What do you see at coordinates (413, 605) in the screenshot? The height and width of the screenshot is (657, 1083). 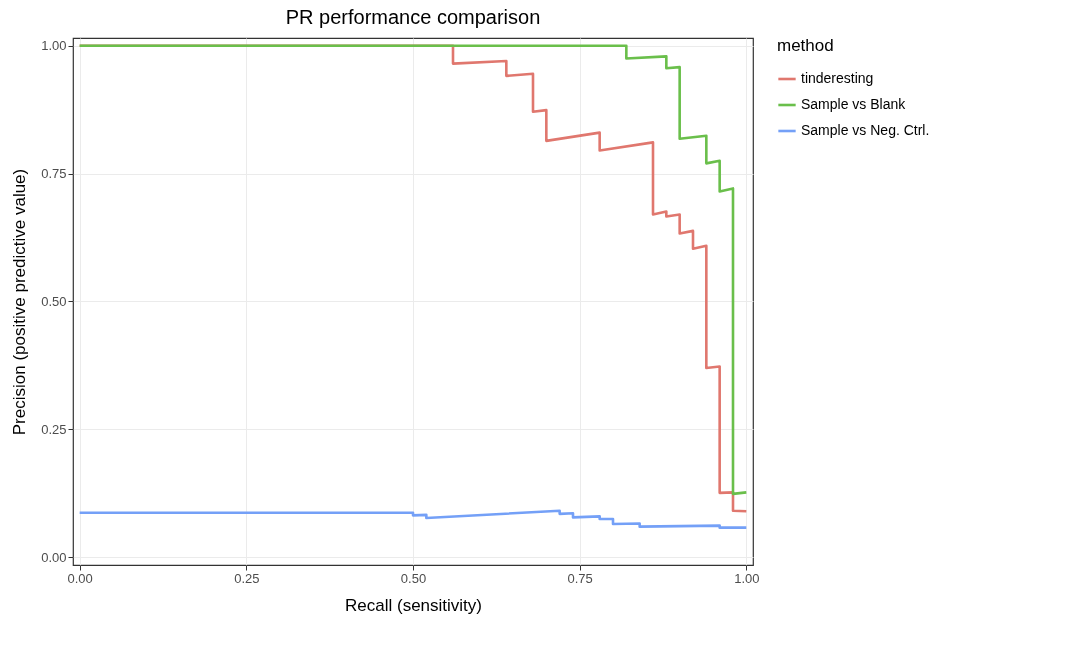 I see `x-axis-title: Recall (sensitivity)` at bounding box center [413, 605].